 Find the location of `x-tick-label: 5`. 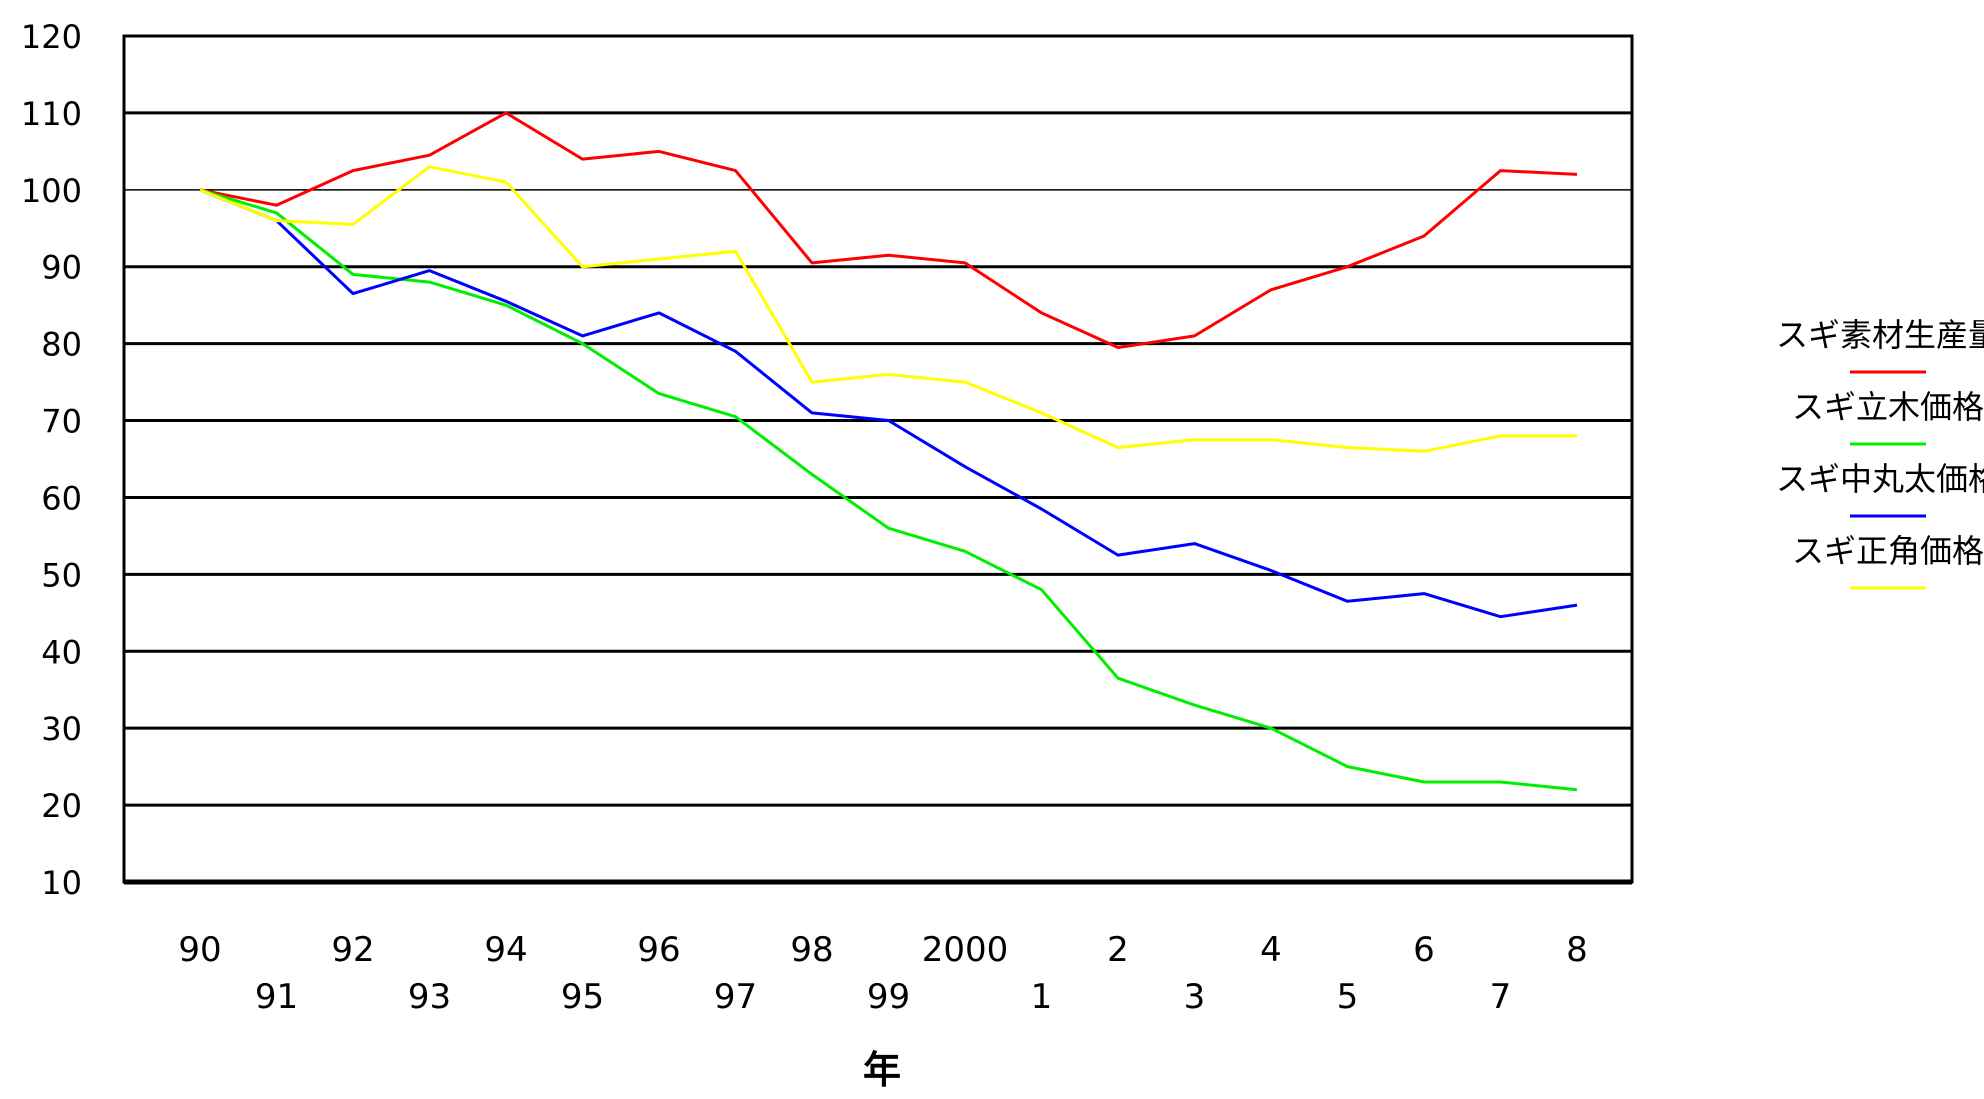

x-tick-label: 5 is located at coordinates (1348, 997).